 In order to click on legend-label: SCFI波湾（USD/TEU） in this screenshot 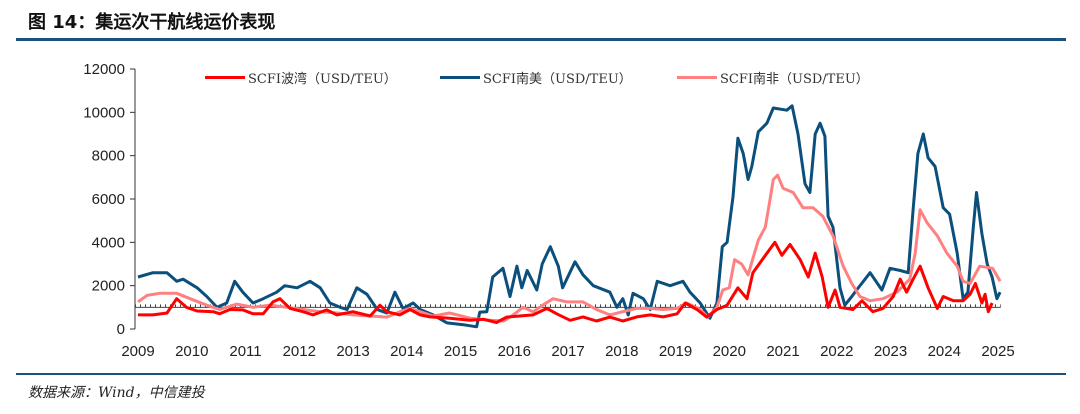, I will do `click(322, 79)`.